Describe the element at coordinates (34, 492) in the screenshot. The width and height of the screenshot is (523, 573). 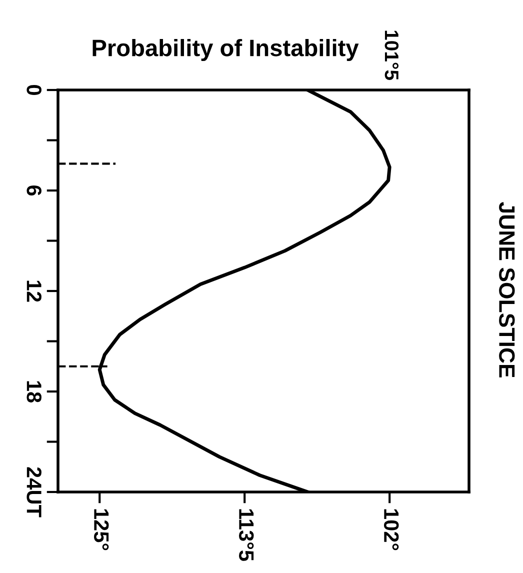
I see `y-tick-label: 24UT` at that location.